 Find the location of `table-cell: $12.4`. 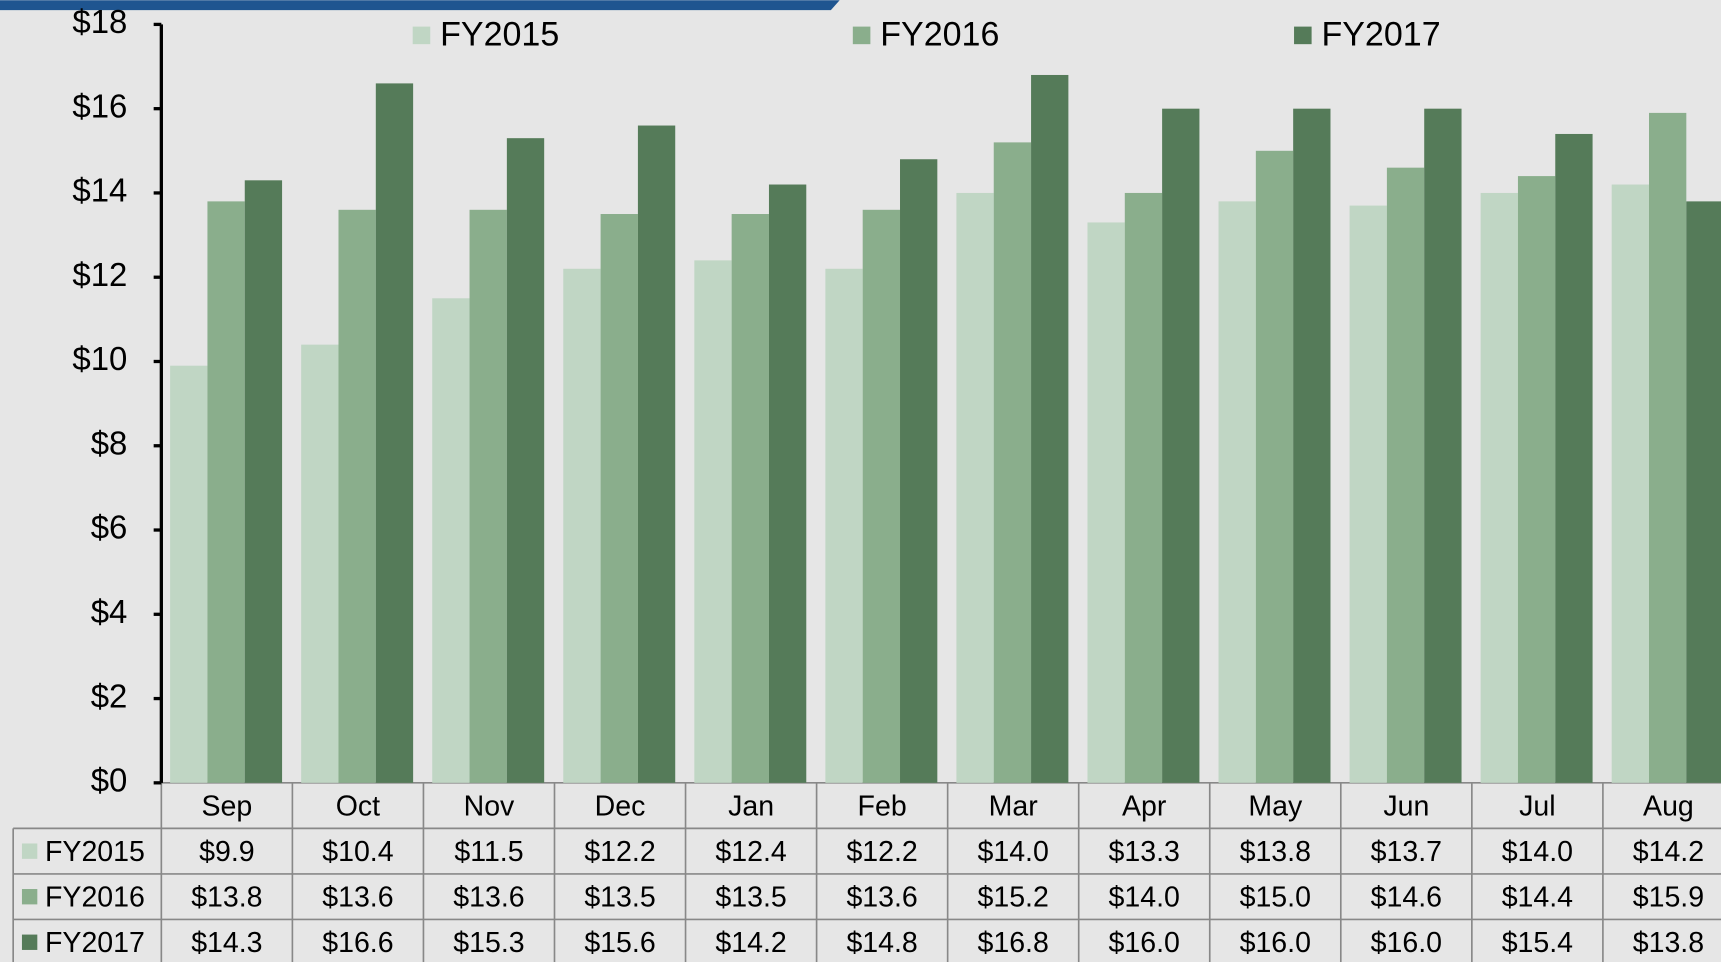

table-cell: $12.4 is located at coordinates (750, 852).